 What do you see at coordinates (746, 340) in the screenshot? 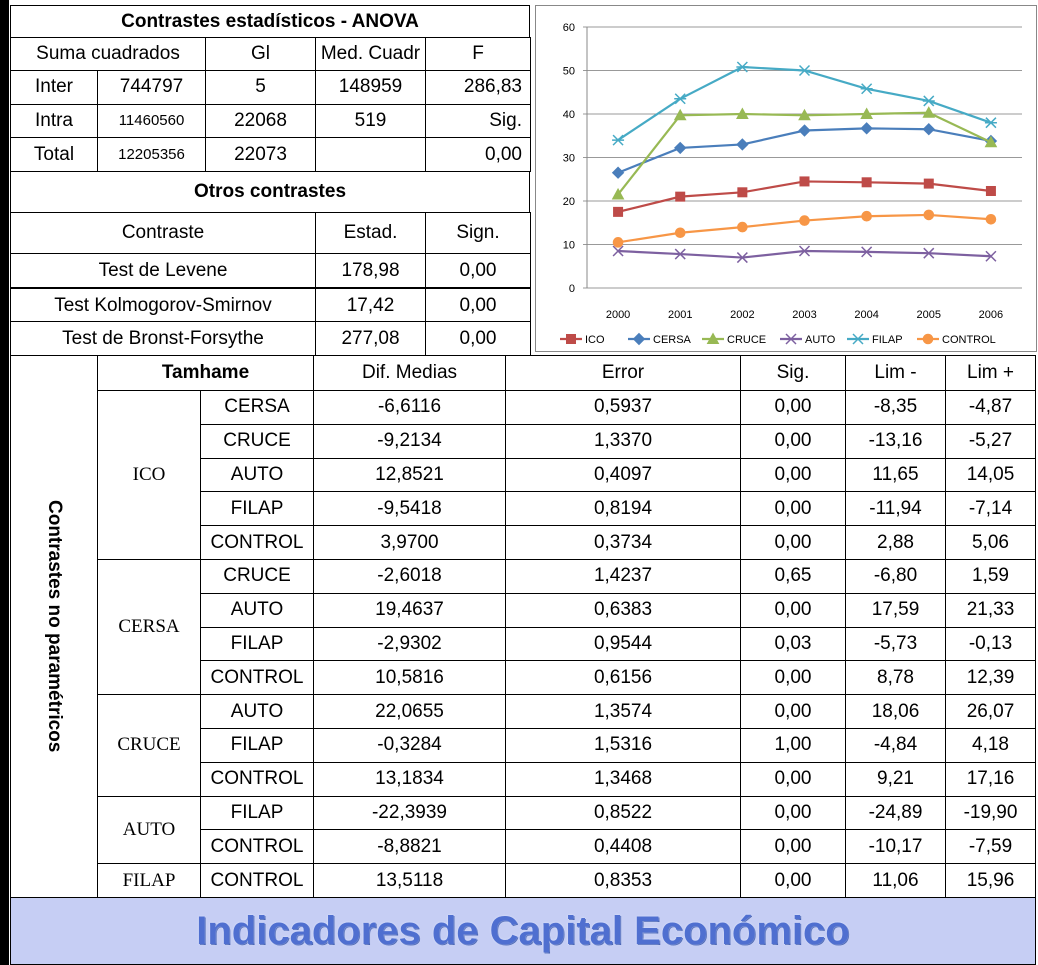
I see `legend-label: CRUCE` at bounding box center [746, 340].